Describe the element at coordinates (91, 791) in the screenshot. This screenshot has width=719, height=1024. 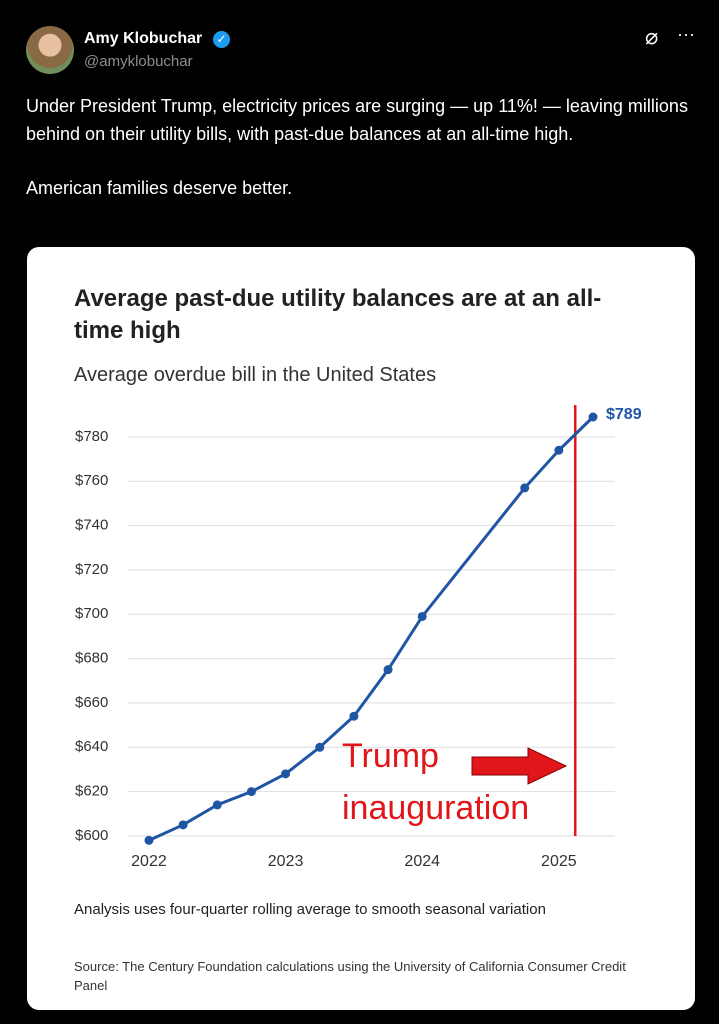
I see `y-tick-label: $620` at that location.